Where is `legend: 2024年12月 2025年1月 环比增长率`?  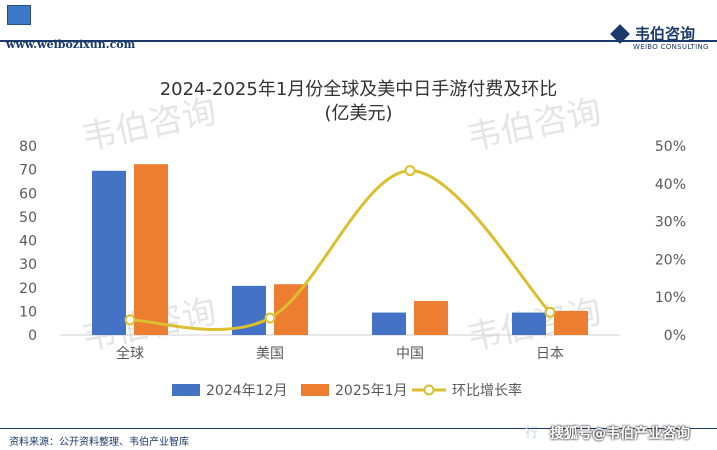 legend: 2024年12月 2025年1月 环比增长率 is located at coordinates (347, 390).